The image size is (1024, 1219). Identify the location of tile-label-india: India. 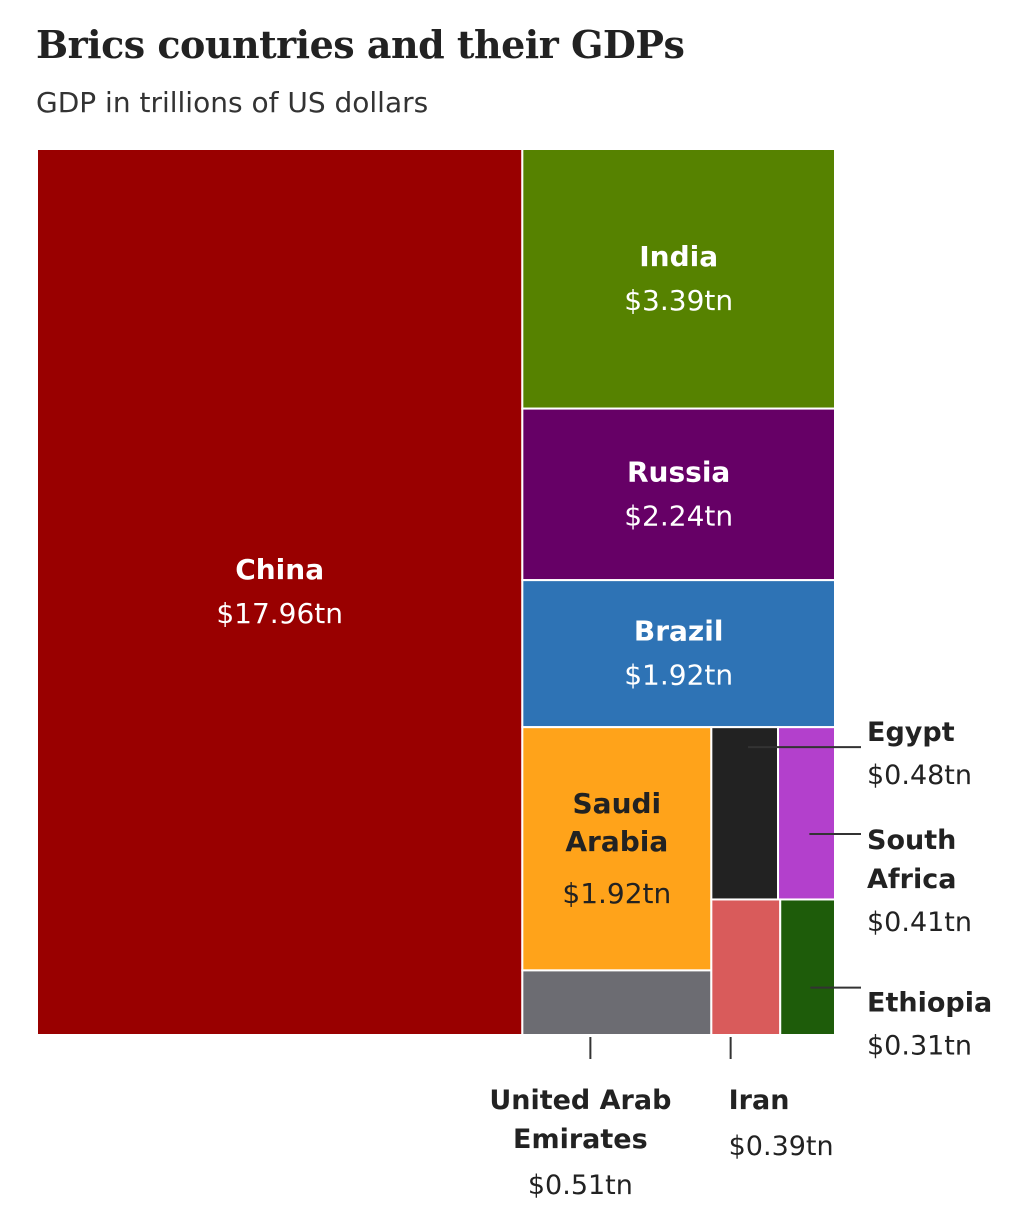
(678, 256).